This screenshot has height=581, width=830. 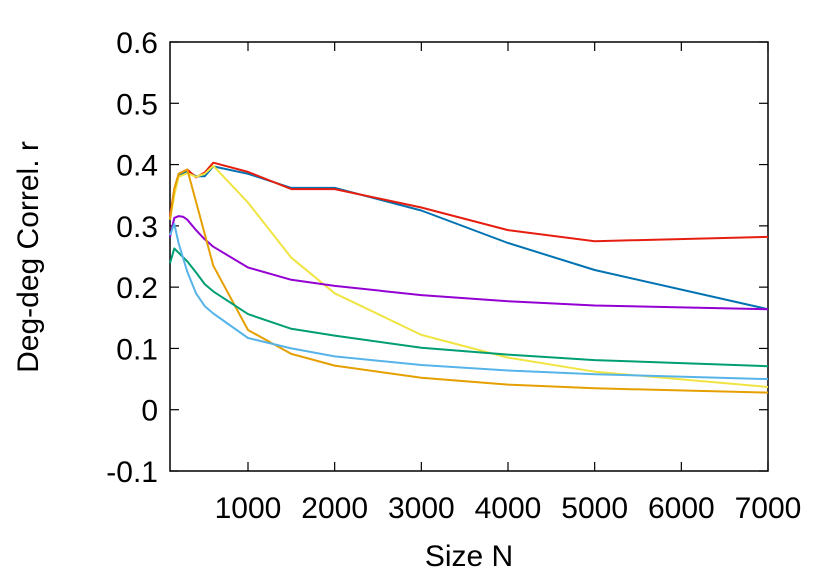 What do you see at coordinates (594, 508) in the screenshot?
I see `x-tick-label: 5000` at bounding box center [594, 508].